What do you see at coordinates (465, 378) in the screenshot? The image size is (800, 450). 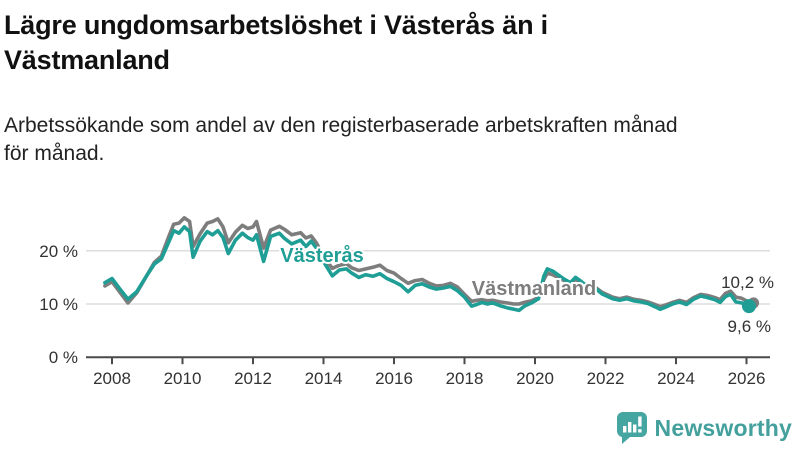 I see `x-axis-tick-label: 2018` at bounding box center [465, 378].